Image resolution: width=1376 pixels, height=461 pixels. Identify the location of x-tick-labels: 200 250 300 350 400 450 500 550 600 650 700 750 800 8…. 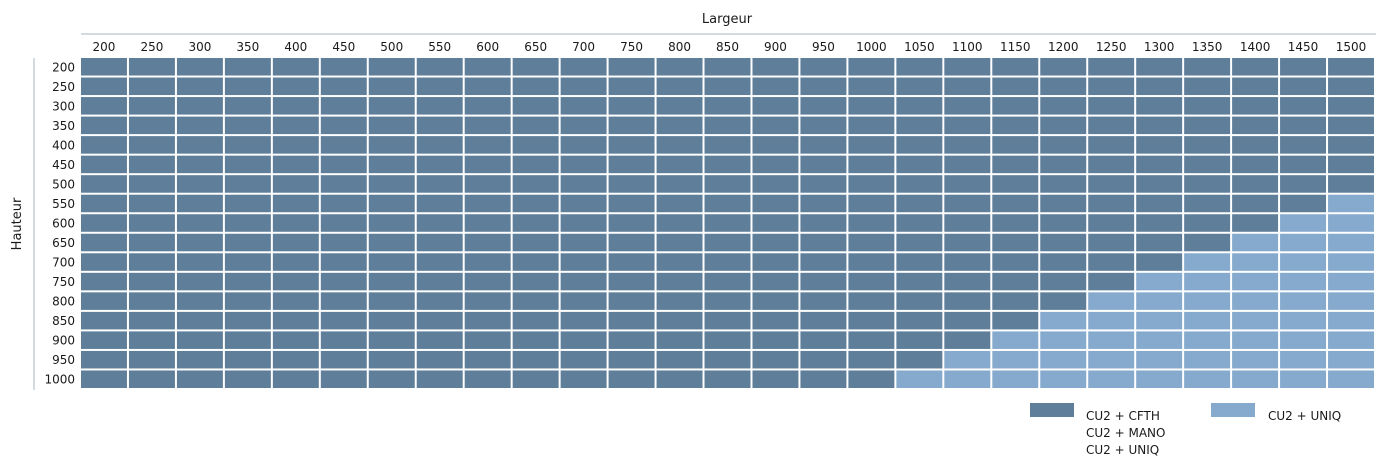
(730, 47).